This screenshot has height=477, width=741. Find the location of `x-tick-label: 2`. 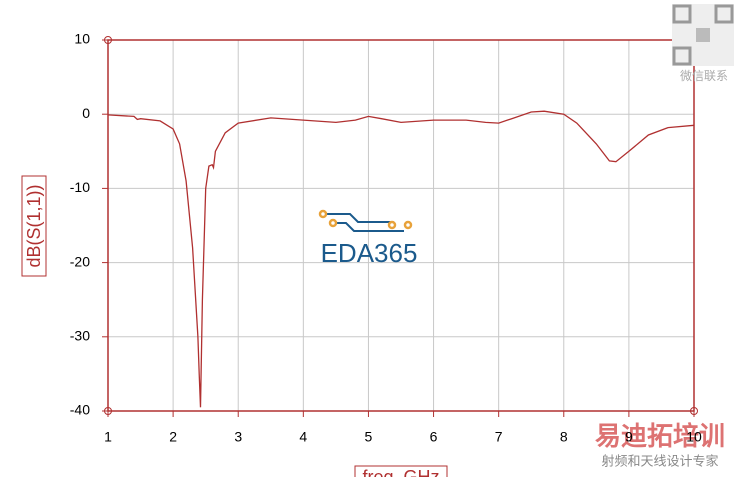

x-tick-label: 2 is located at coordinates (173, 437).